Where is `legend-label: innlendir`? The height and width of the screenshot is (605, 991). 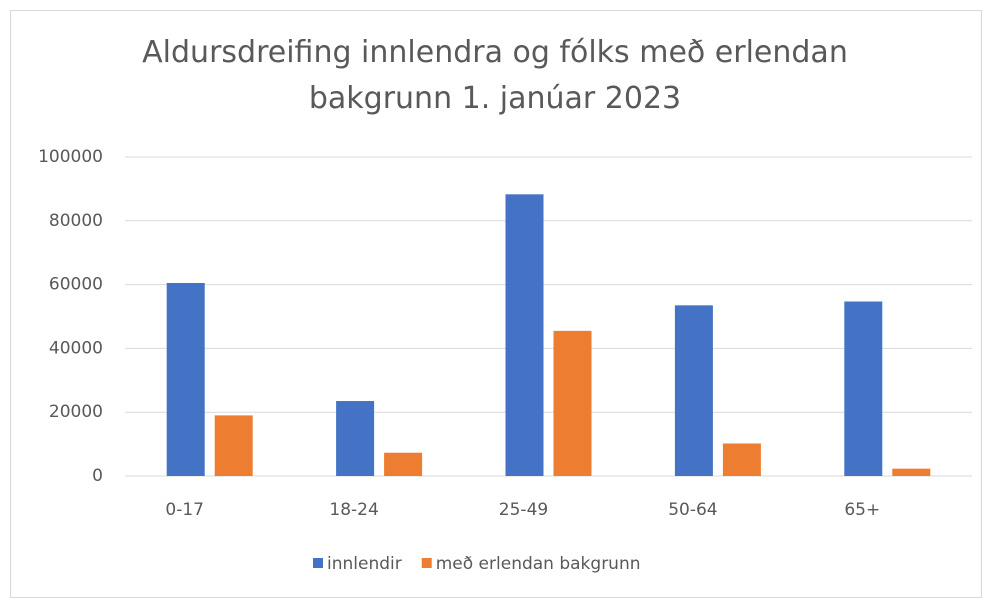
legend-label: innlendir is located at coordinates (364, 564).